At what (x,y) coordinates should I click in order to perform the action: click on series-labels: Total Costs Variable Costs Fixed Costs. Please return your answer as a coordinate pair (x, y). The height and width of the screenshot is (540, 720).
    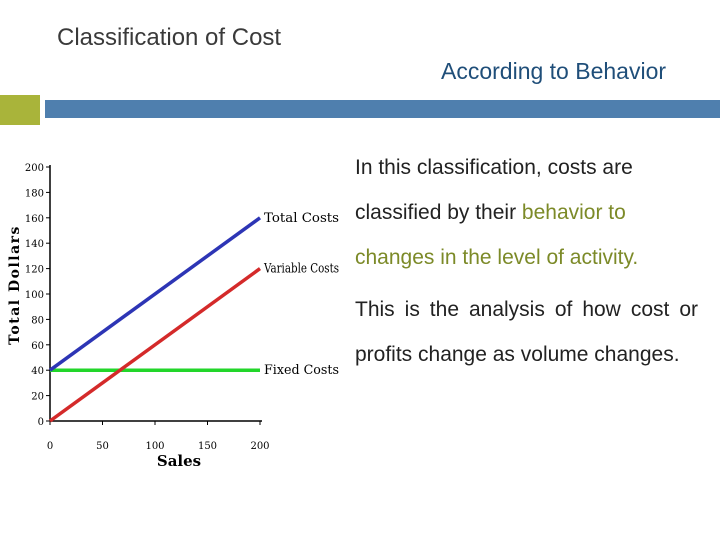
    Looking at the image, I should click on (301, 294).